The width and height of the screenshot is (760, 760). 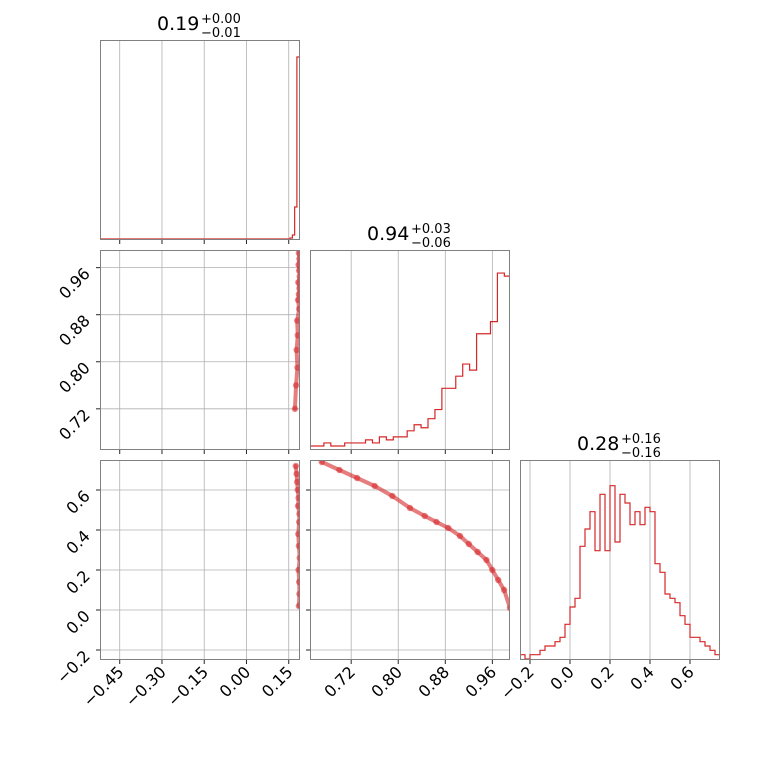 I want to click on title-param-1: 0.19 +0.00 −0.01, so click(x=199, y=26).